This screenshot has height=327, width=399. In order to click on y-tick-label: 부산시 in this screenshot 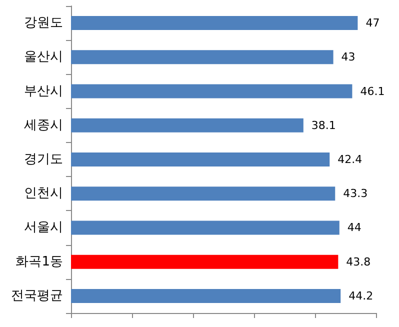, I will do `click(43, 91)`.